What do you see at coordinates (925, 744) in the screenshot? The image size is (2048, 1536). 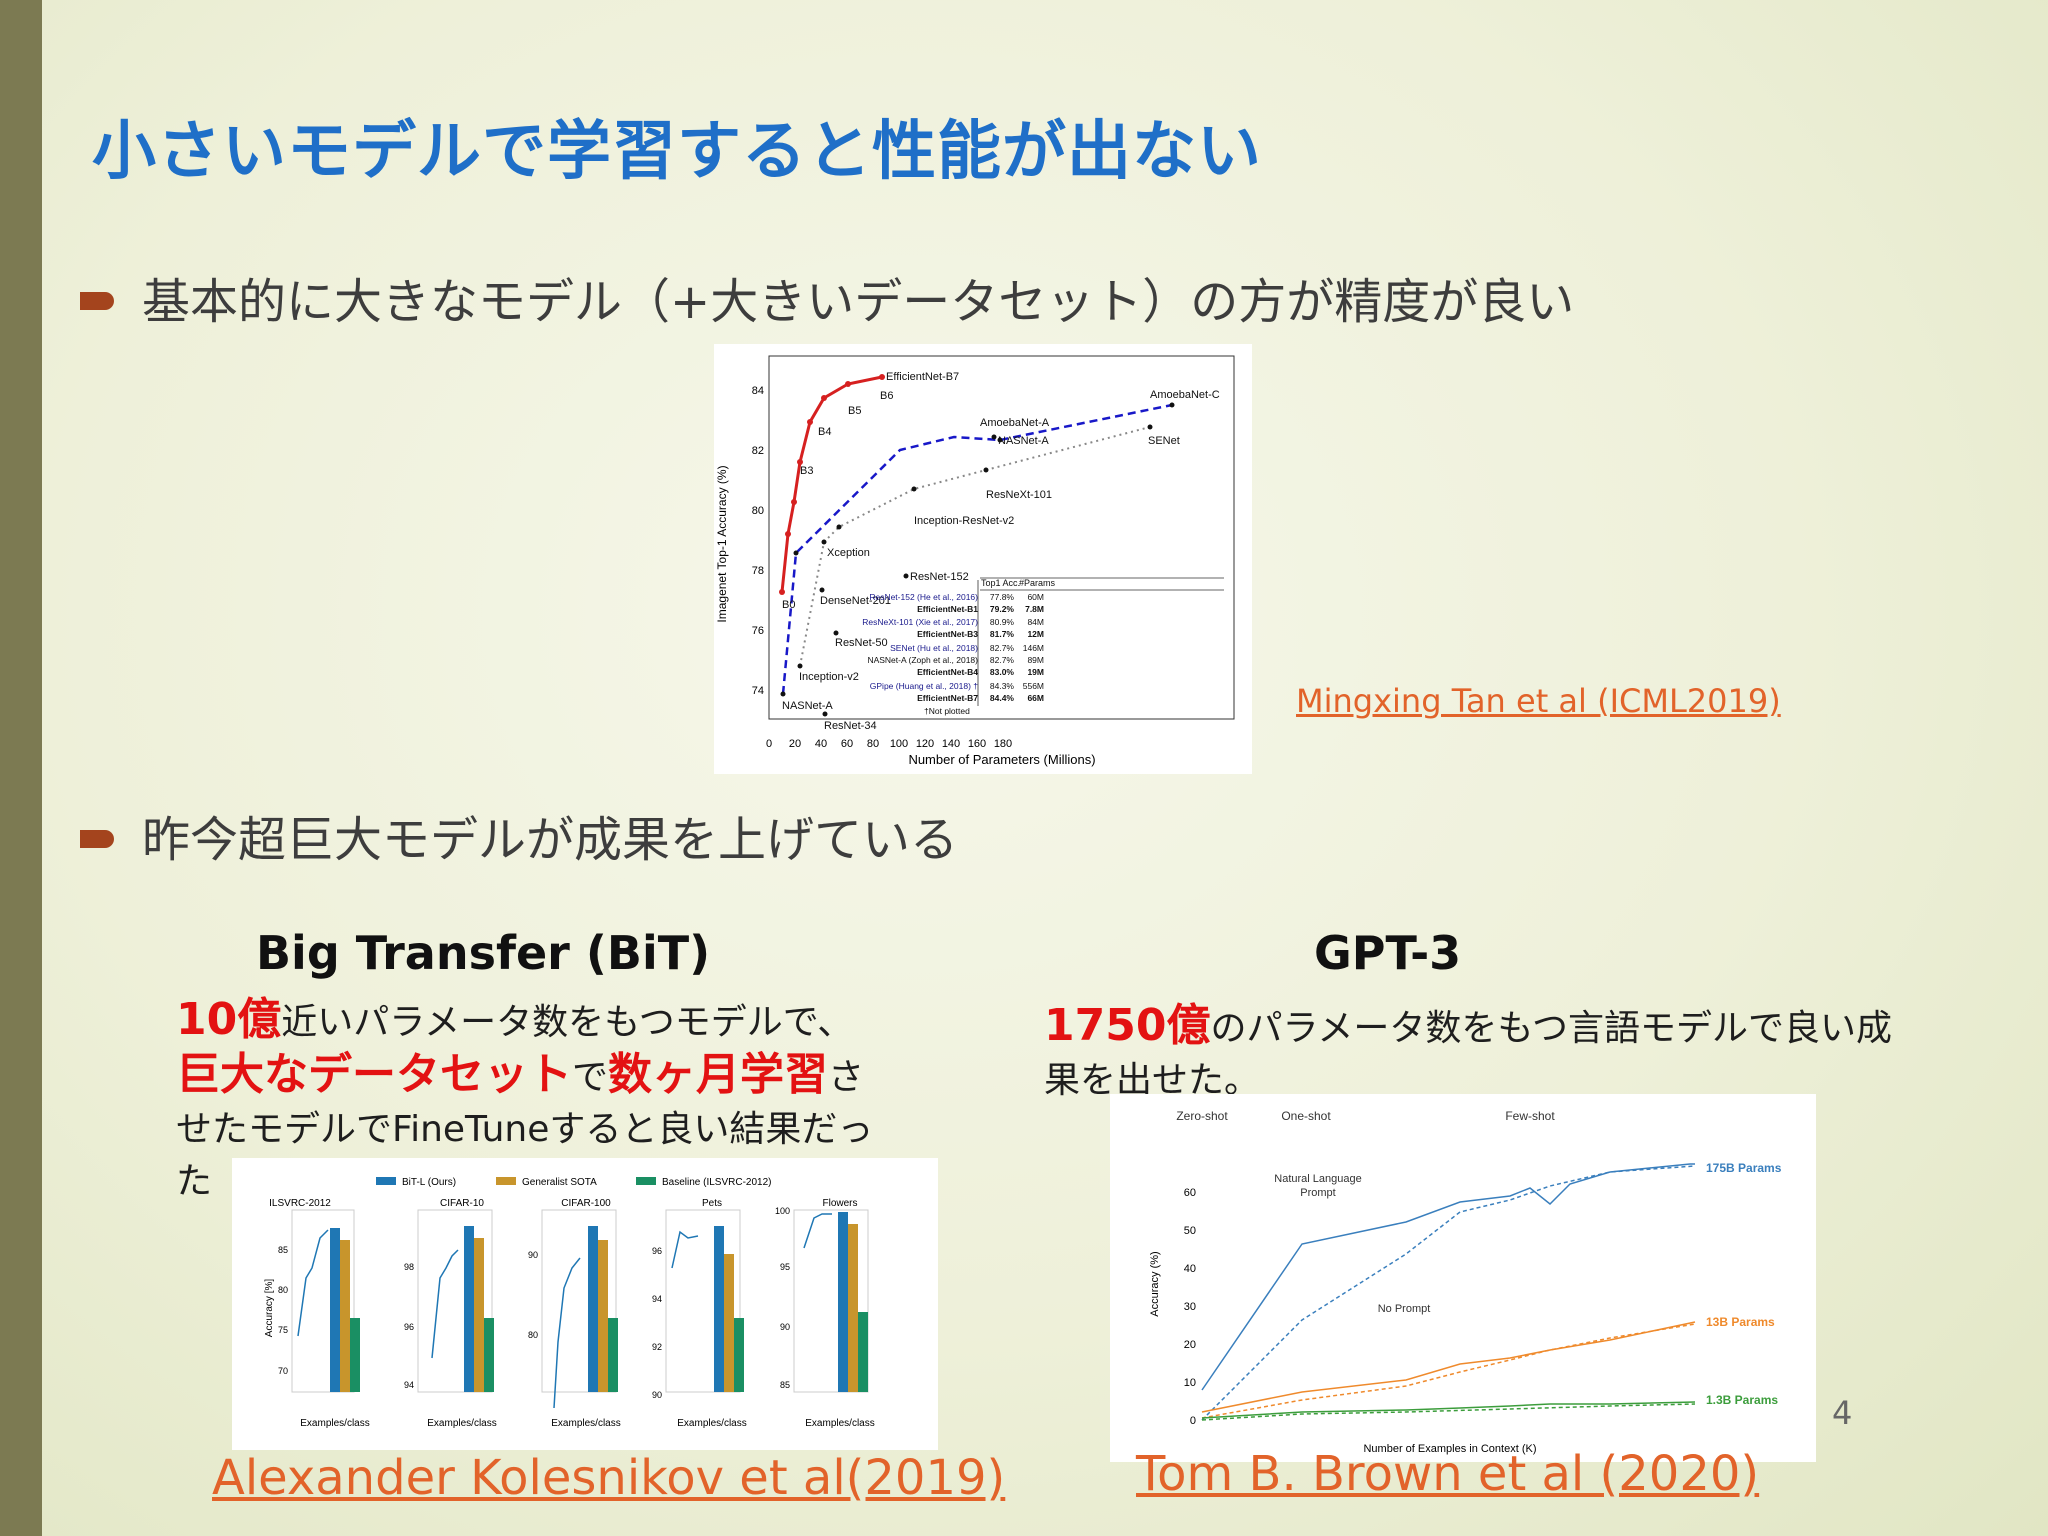 I see `xtick-120: 120` at bounding box center [925, 744].